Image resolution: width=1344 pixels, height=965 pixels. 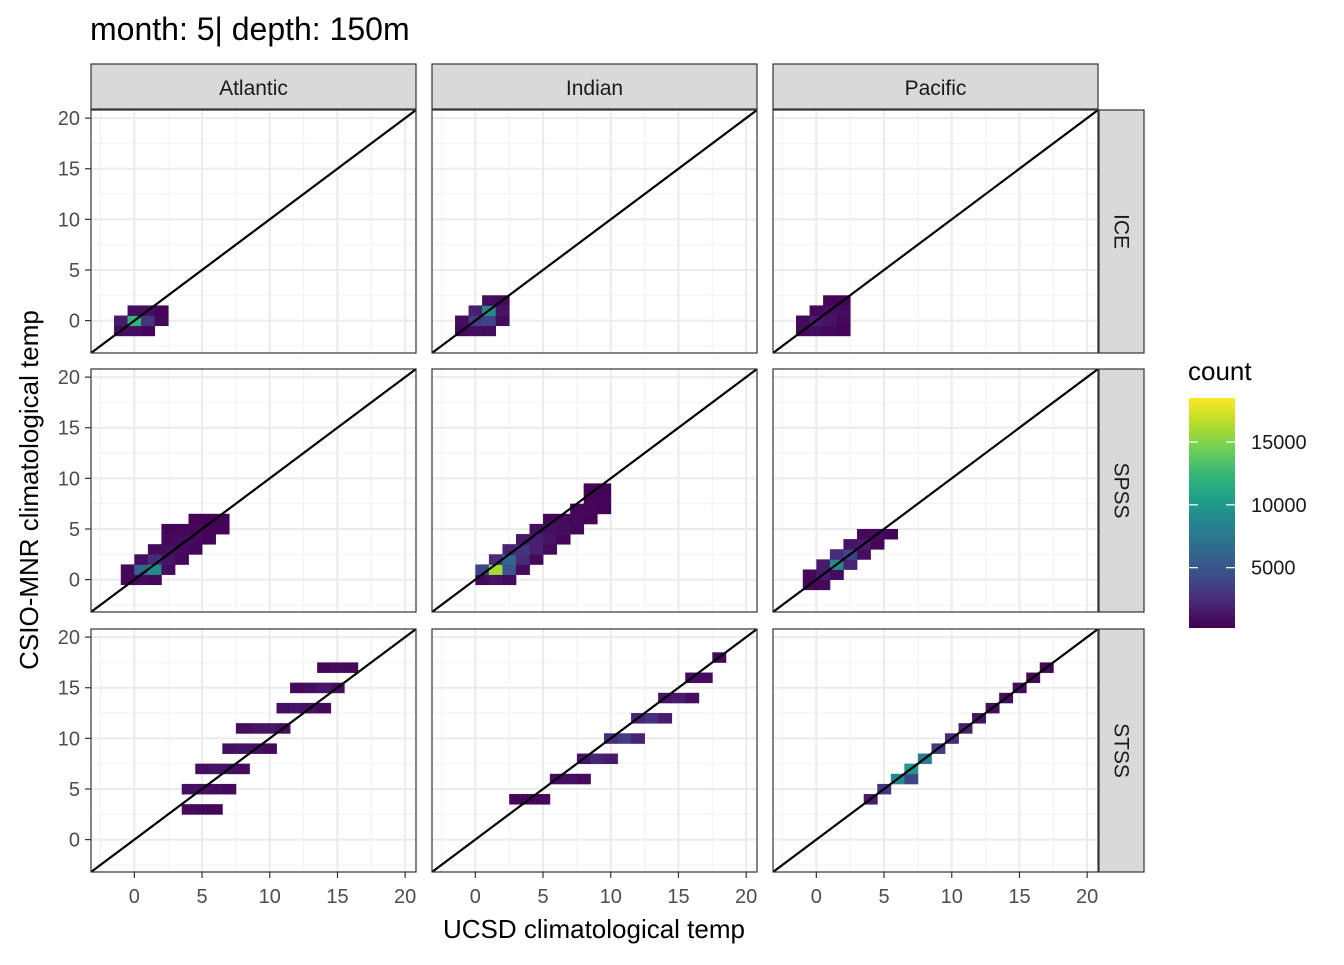 I want to click on panel-atlantic-ice: 0 5 10 15 20, so click(x=237, y=231).